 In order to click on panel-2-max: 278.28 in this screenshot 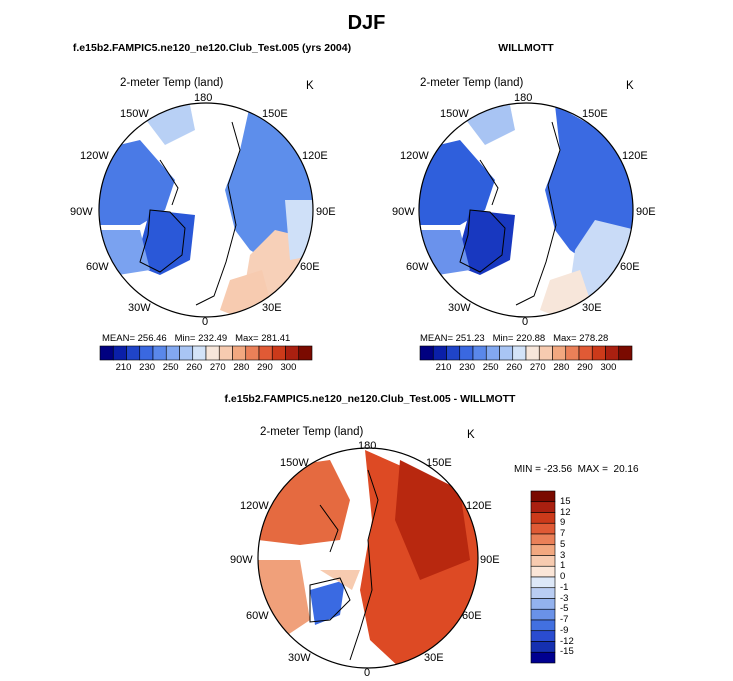, I will do `click(594, 338)`.